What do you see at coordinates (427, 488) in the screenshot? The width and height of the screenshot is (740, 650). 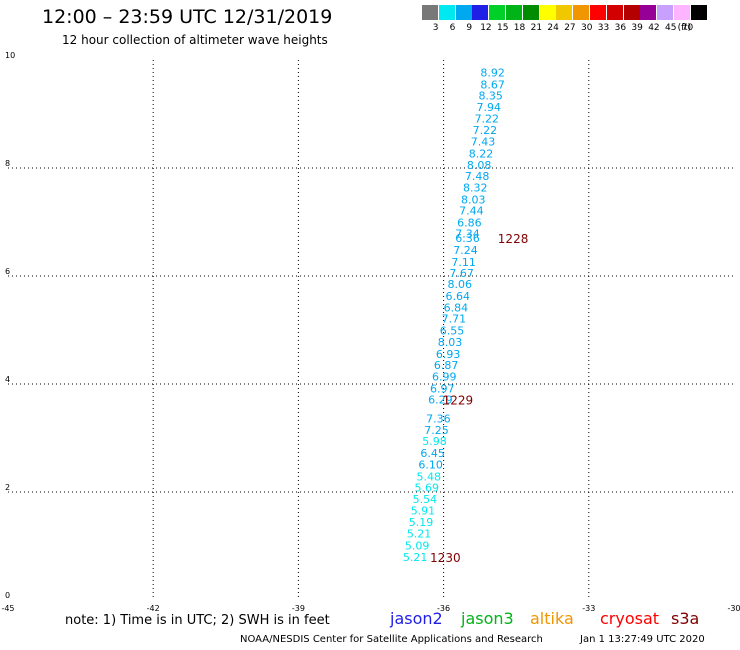 I see `wave-height-label: 5.69` at bounding box center [427, 488].